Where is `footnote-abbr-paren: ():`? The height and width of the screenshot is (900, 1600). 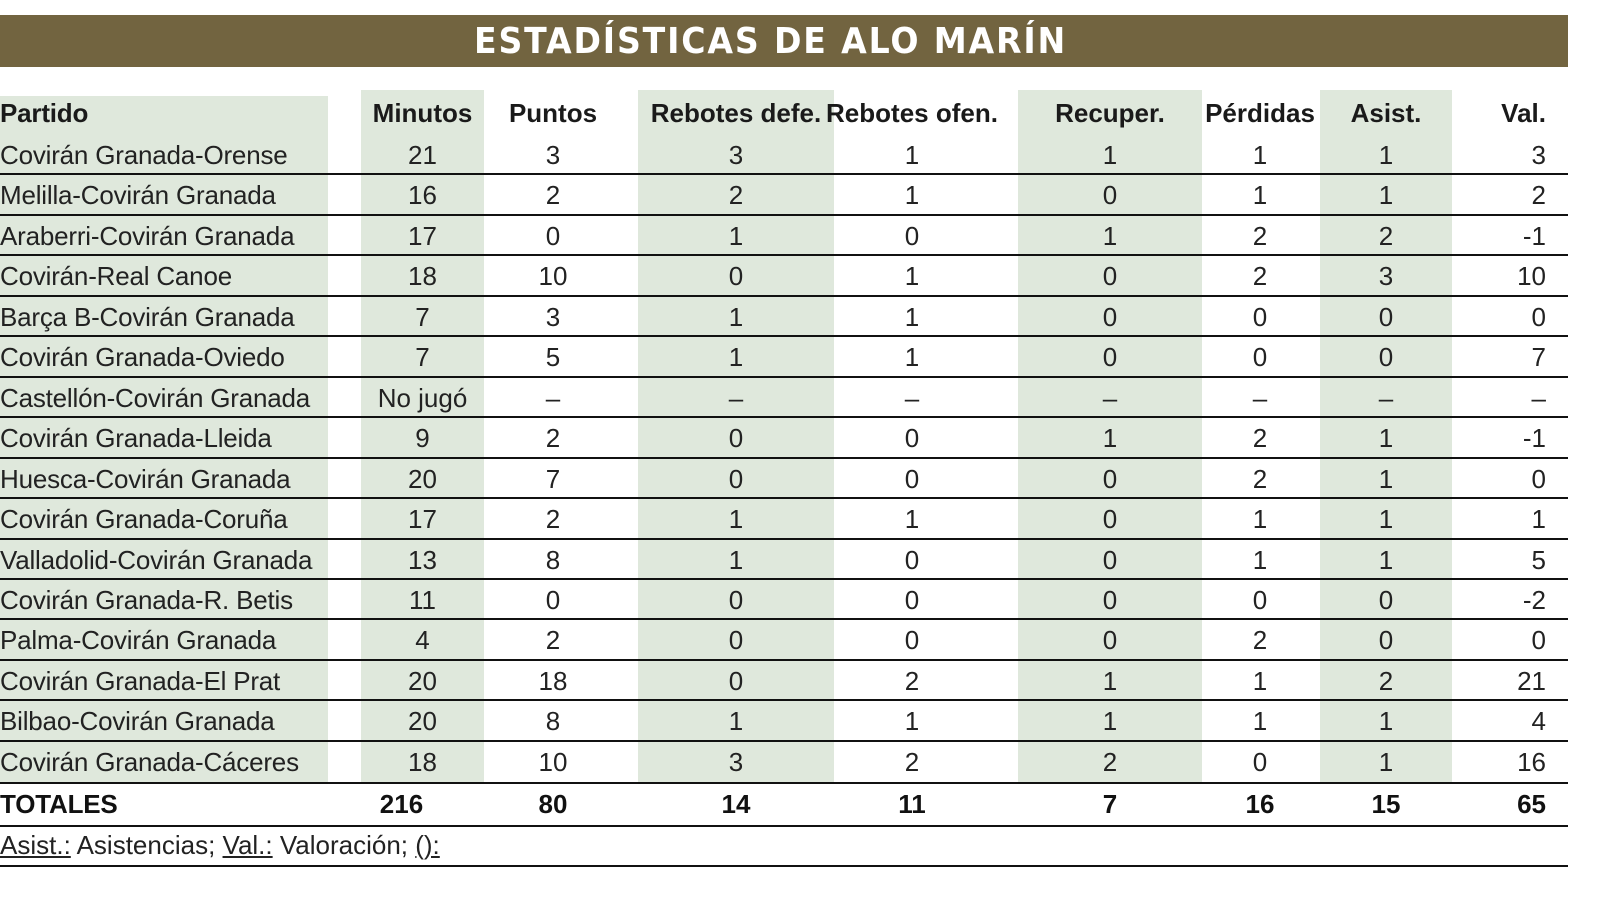 footnote-abbr-paren: (): is located at coordinates (427, 845).